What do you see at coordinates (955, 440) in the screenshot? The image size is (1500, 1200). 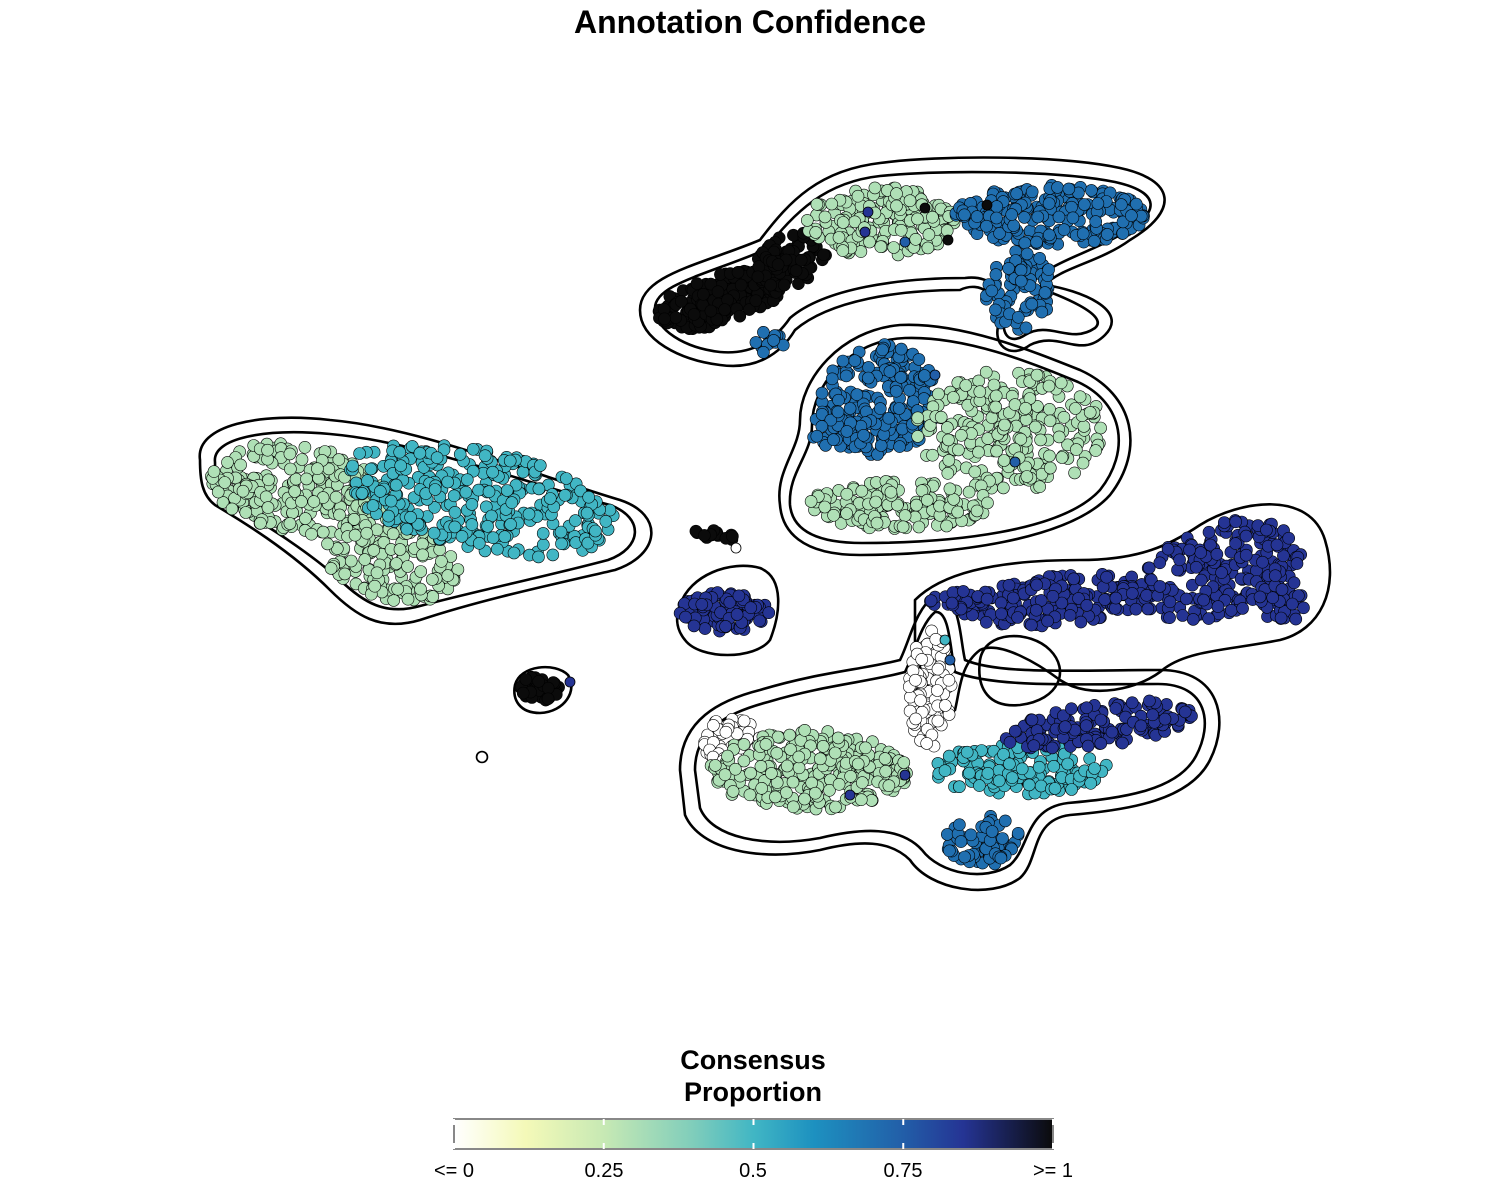 I see `contour-upper-middle-outer` at bounding box center [955, 440].